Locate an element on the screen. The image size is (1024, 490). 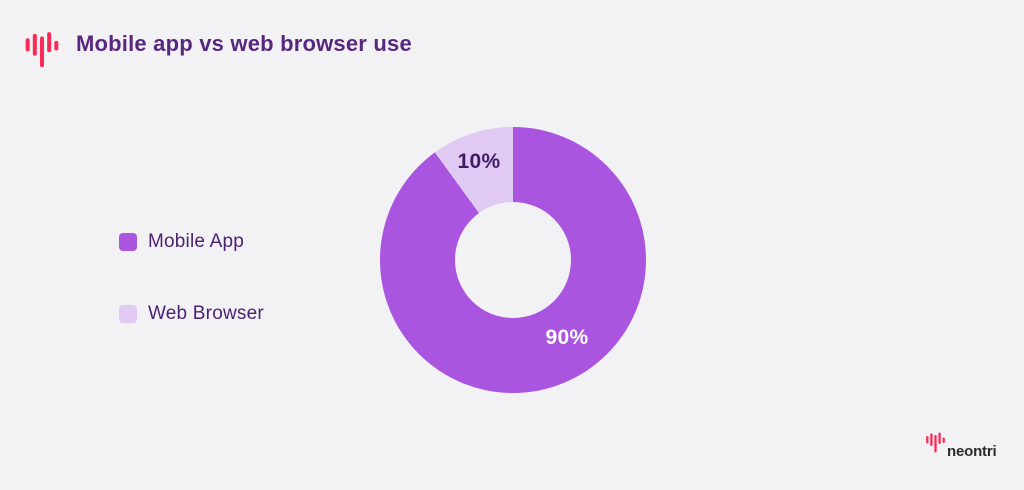
legend-label-mobile-app: Mobile App is located at coordinates (196, 241).